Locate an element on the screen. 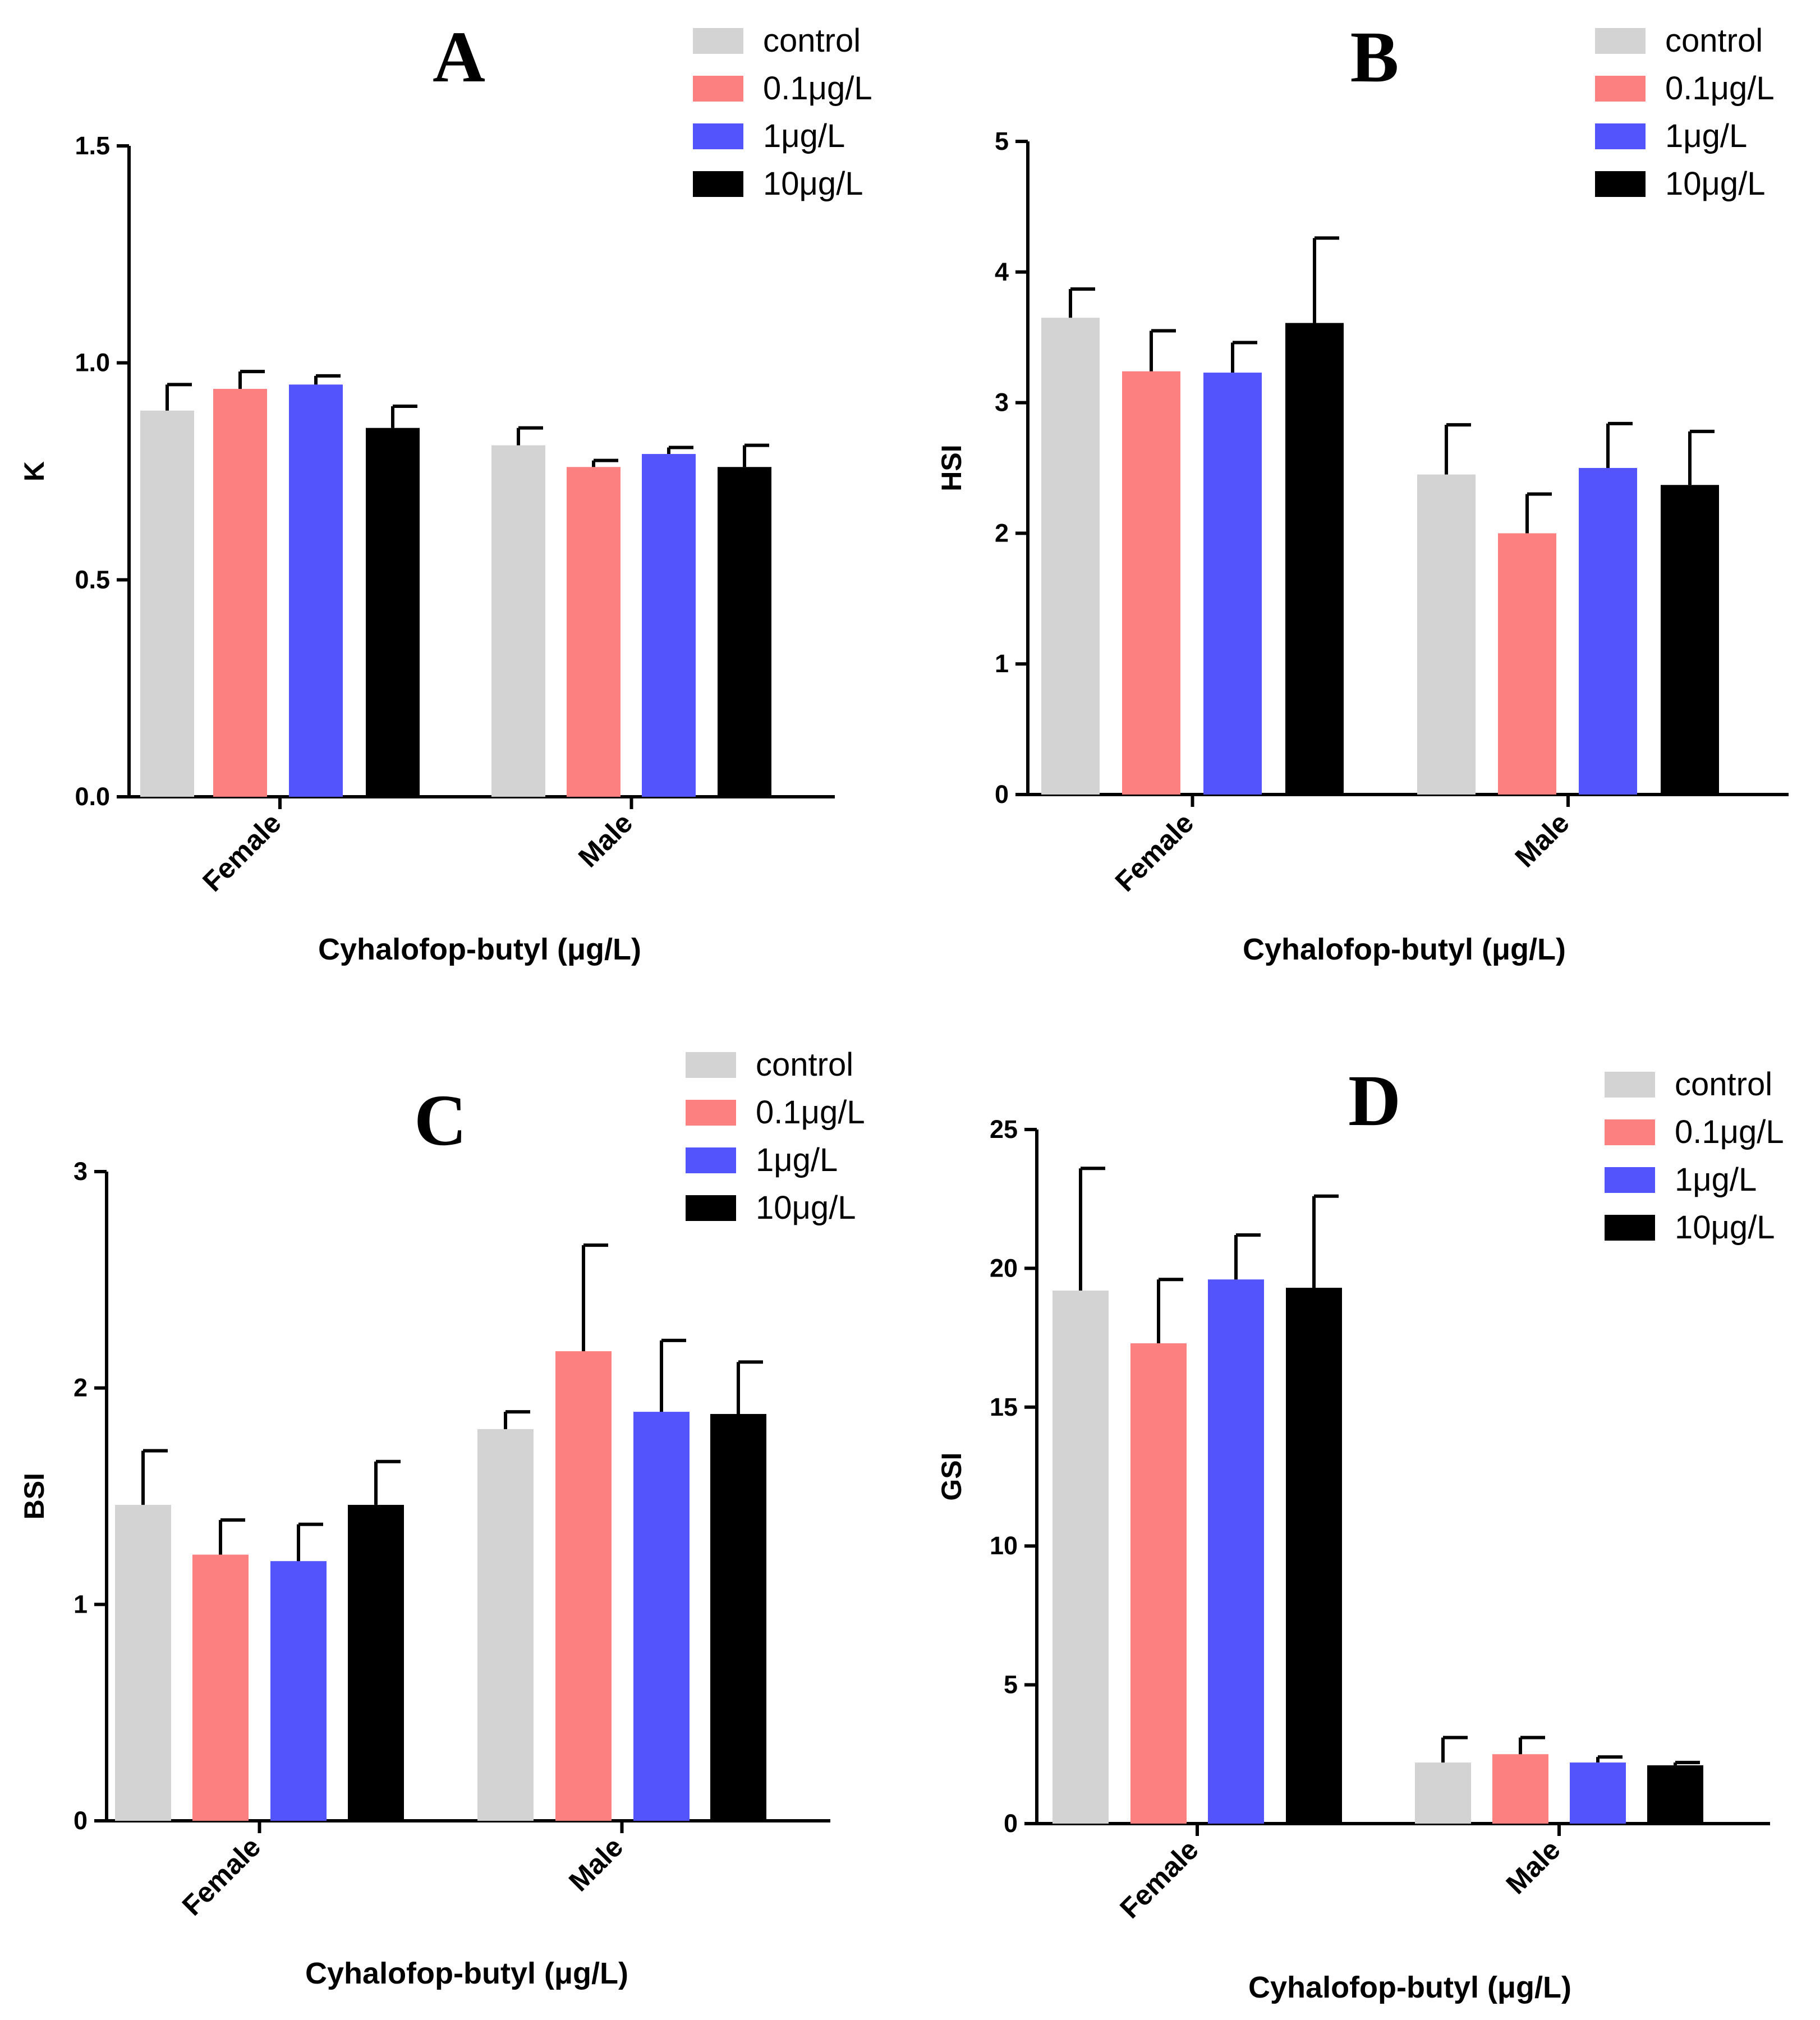 The width and height of the screenshot is (1820, 2020). y-tick-label: 1.0 is located at coordinates (93, 362).